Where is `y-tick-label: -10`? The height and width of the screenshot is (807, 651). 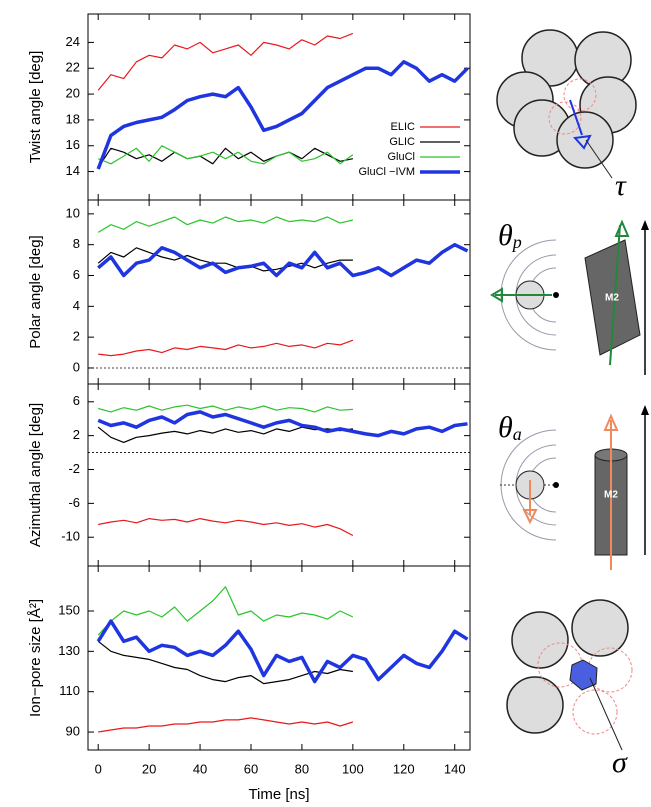
y-tick-label: -10 is located at coordinates (70, 536).